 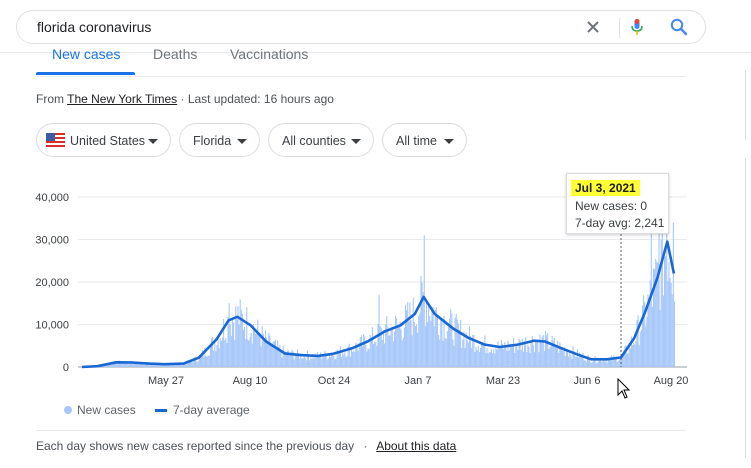 I want to click on tab-new-cases: New cases, so click(x=86, y=54).